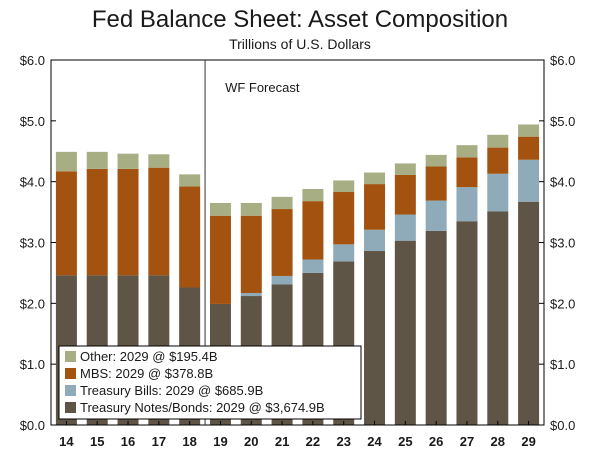 This screenshot has width=600, height=456. What do you see at coordinates (149, 356) in the screenshot?
I see `legend-label: Other: 2029 @ $195.4B` at bounding box center [149, 356].